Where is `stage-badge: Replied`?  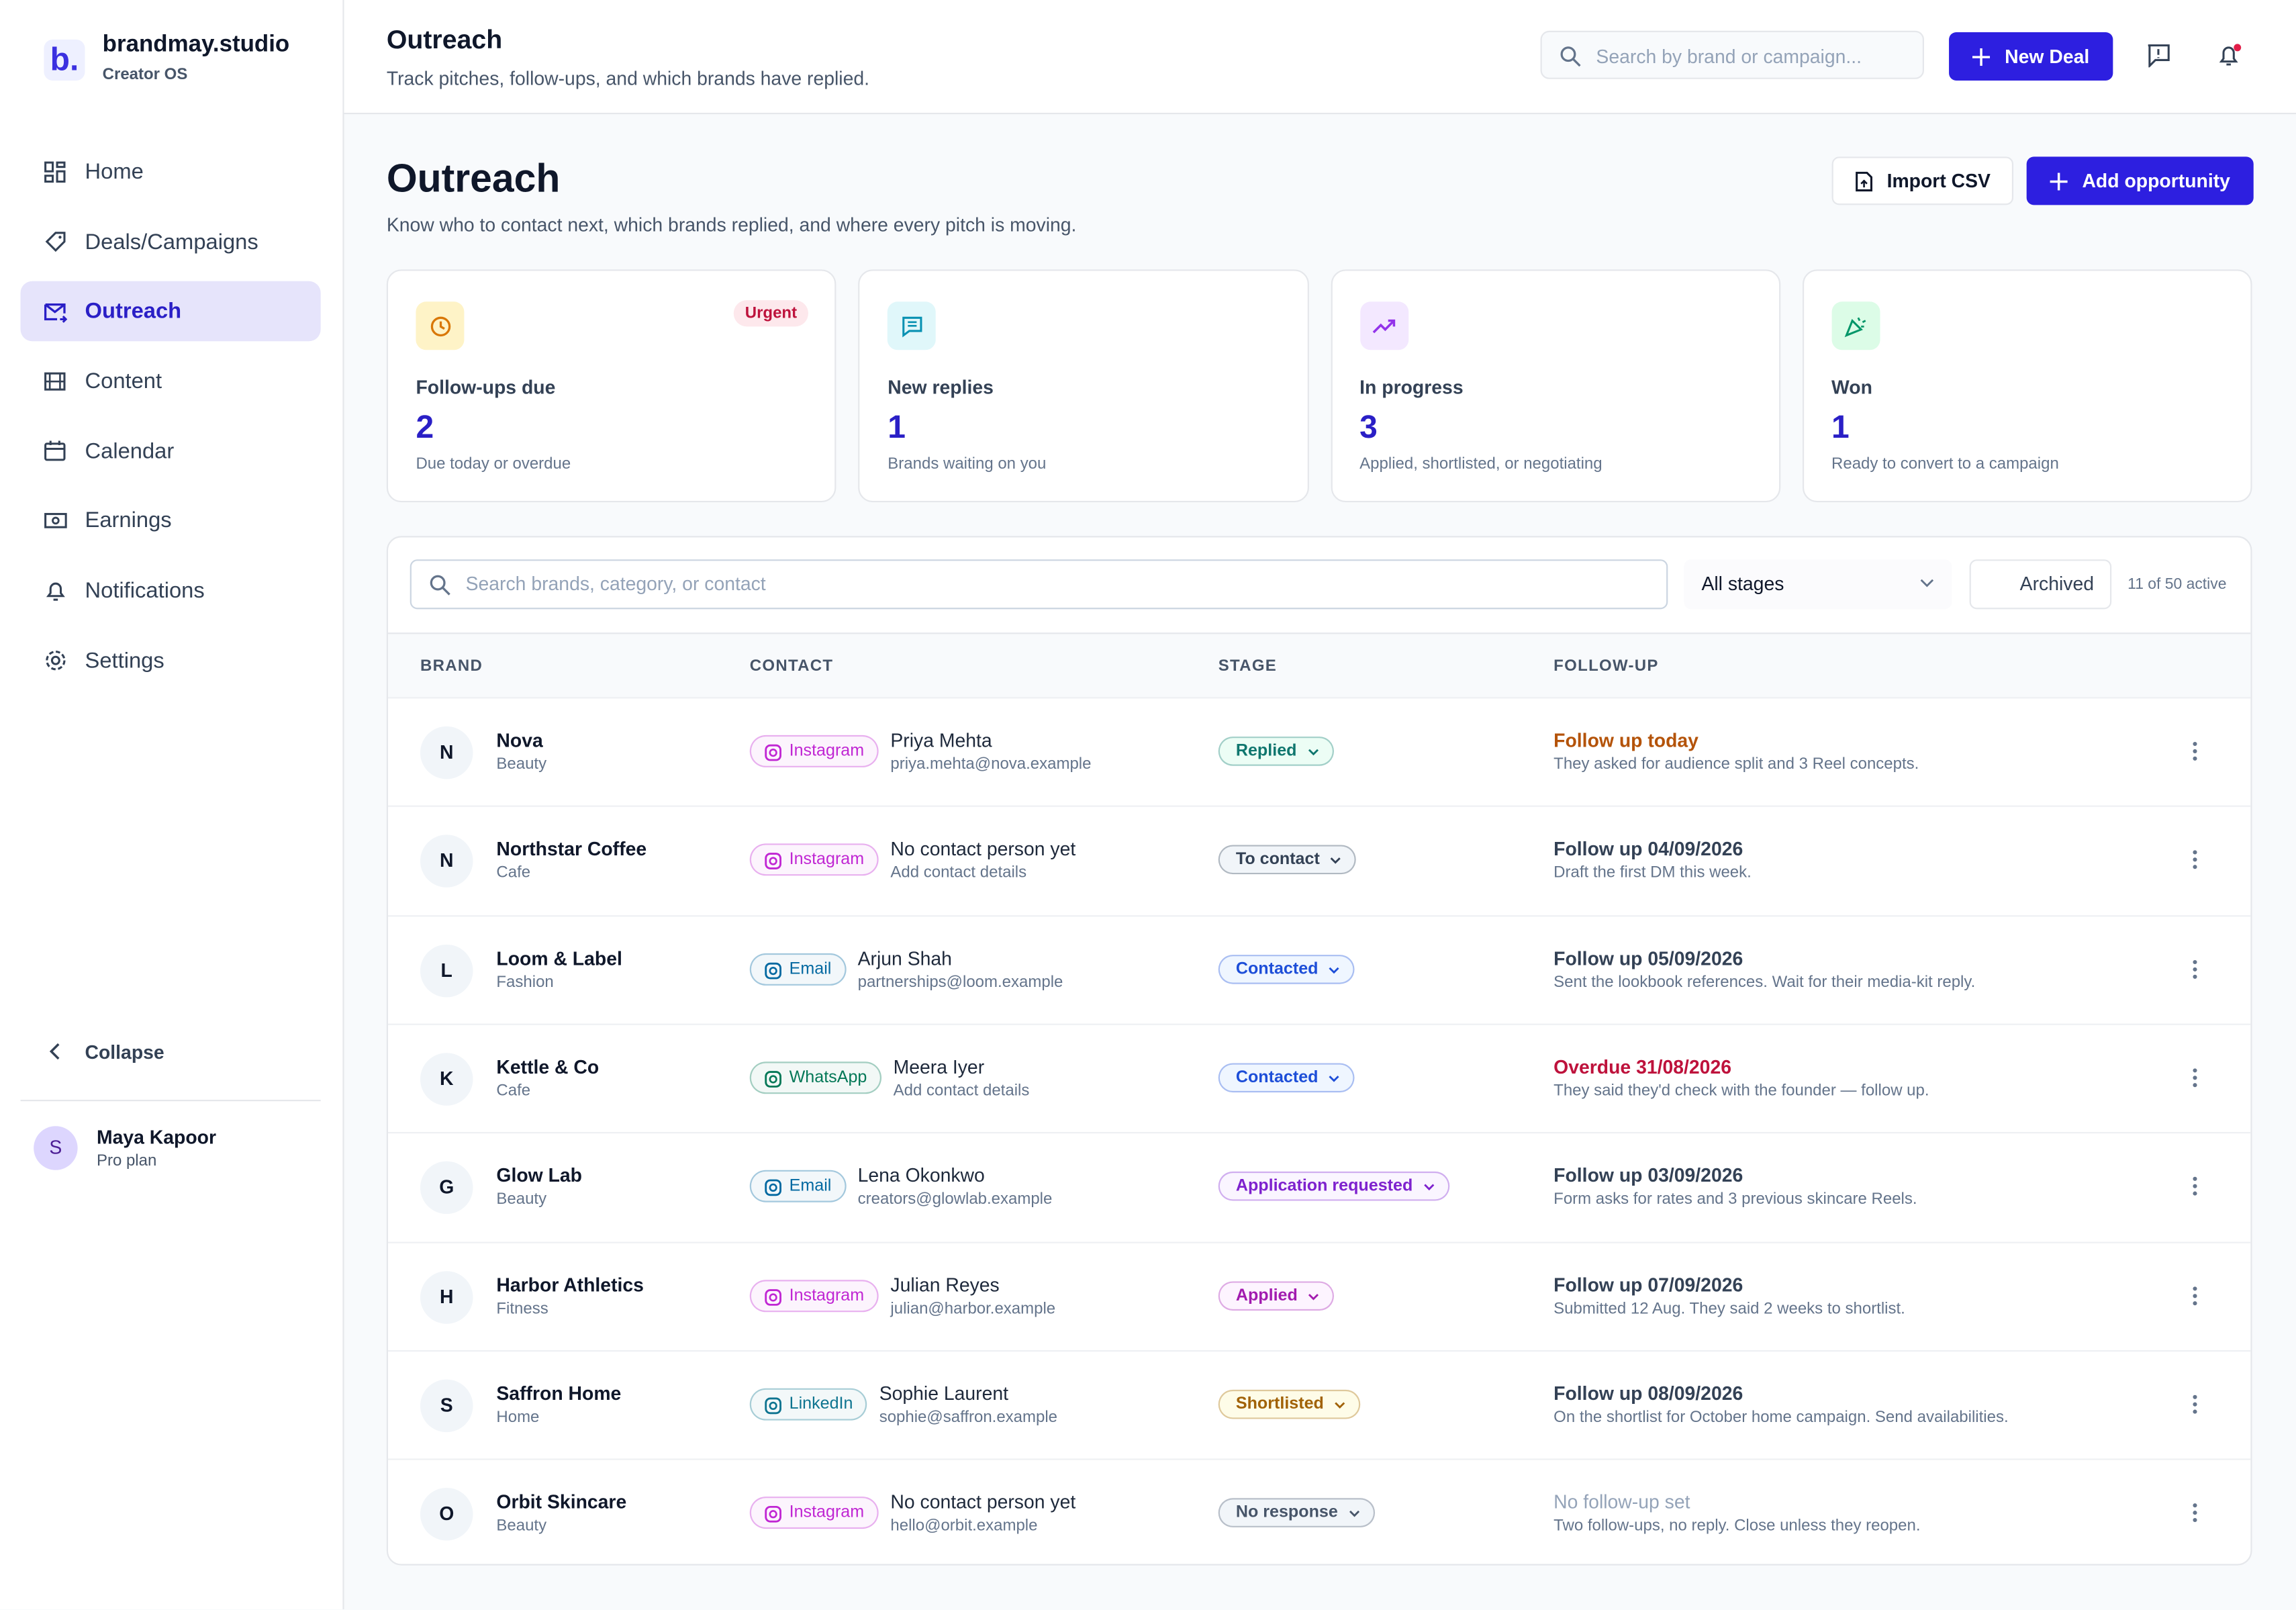
stage-badge: Replied is located at coordinates (1276, 751).